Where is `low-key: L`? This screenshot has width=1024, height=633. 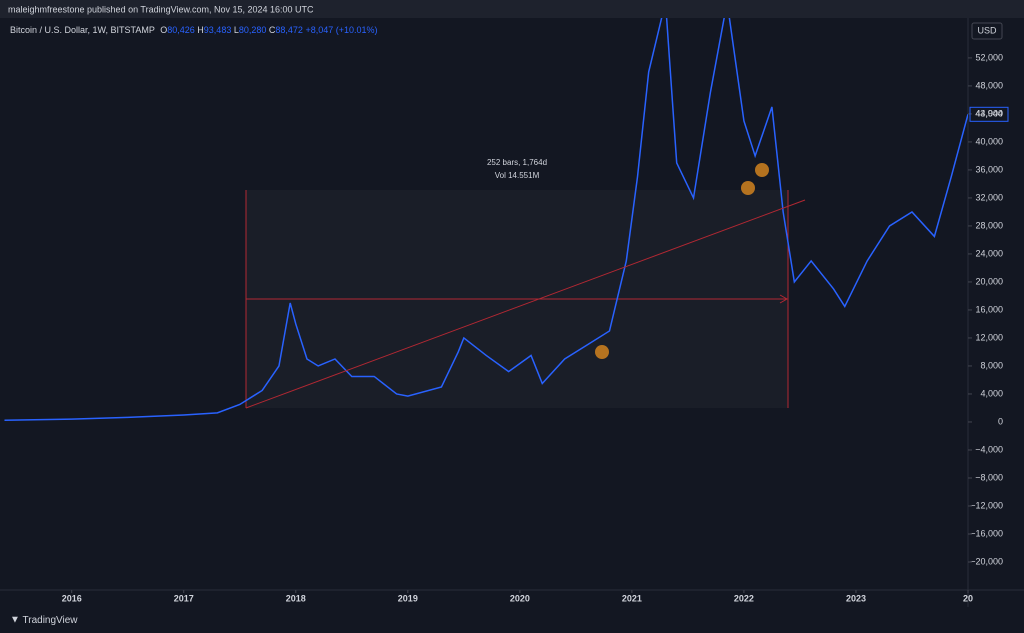
low-key: L is located at coordinates (236, 30).